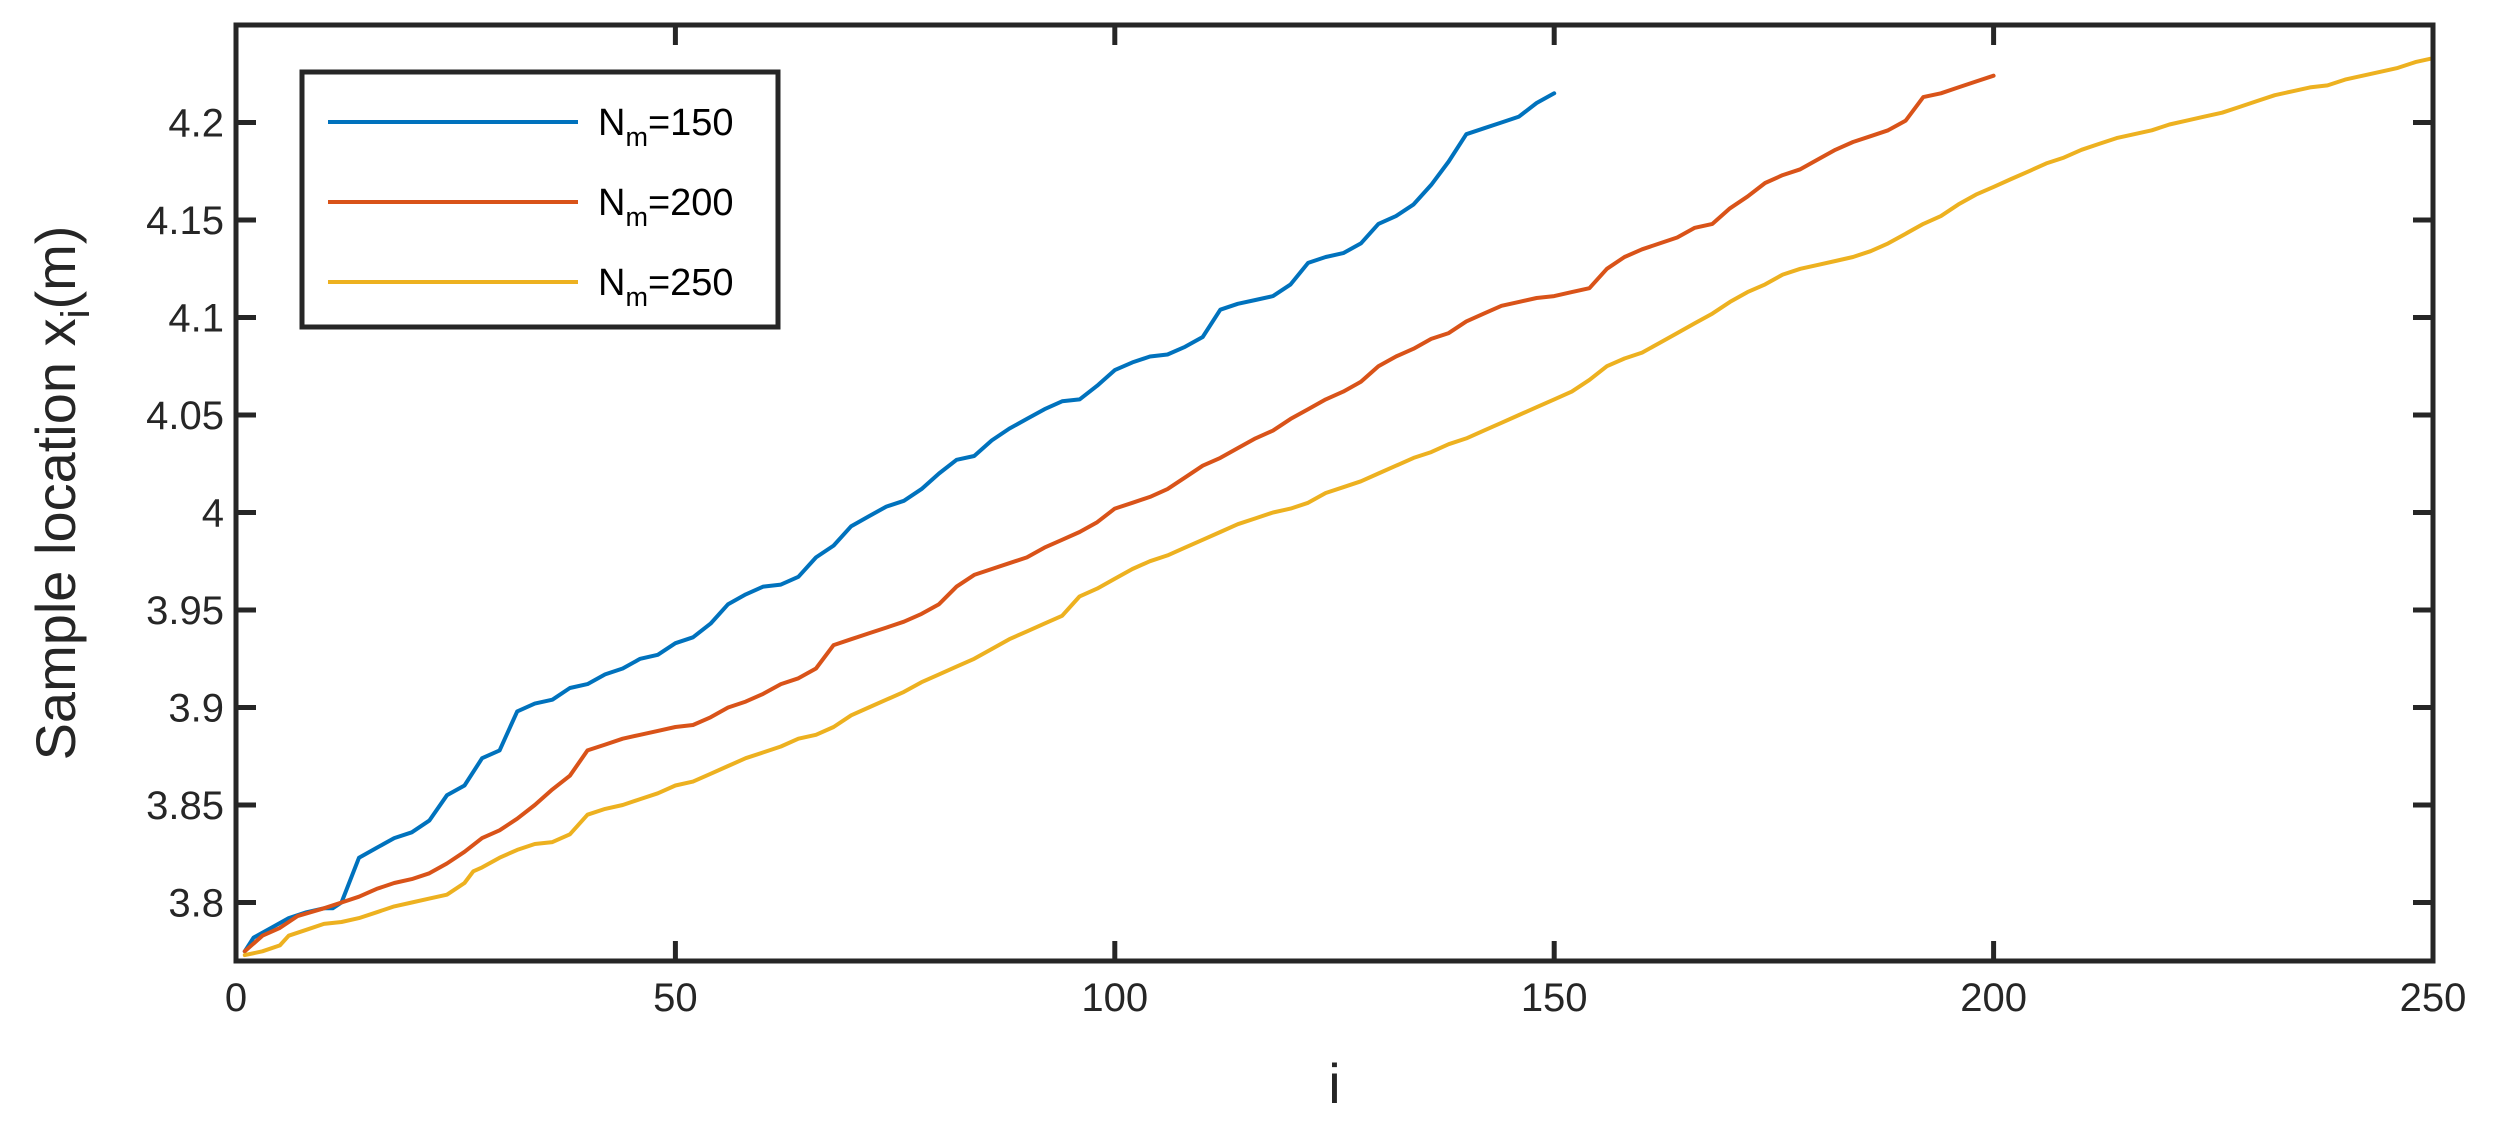  Describe the element at coordinates (185, 611) in the screenshot. I see `y-tick-label: 3.95` at that location.